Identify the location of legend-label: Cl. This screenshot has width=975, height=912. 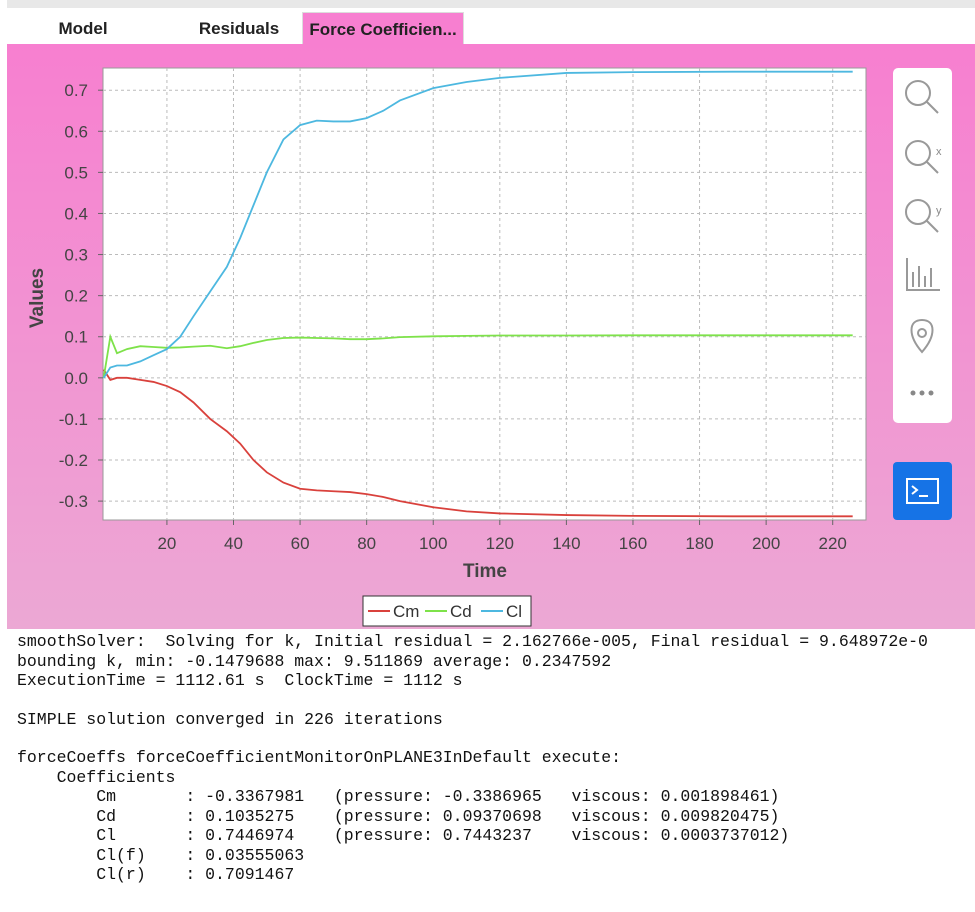
(514, 611).